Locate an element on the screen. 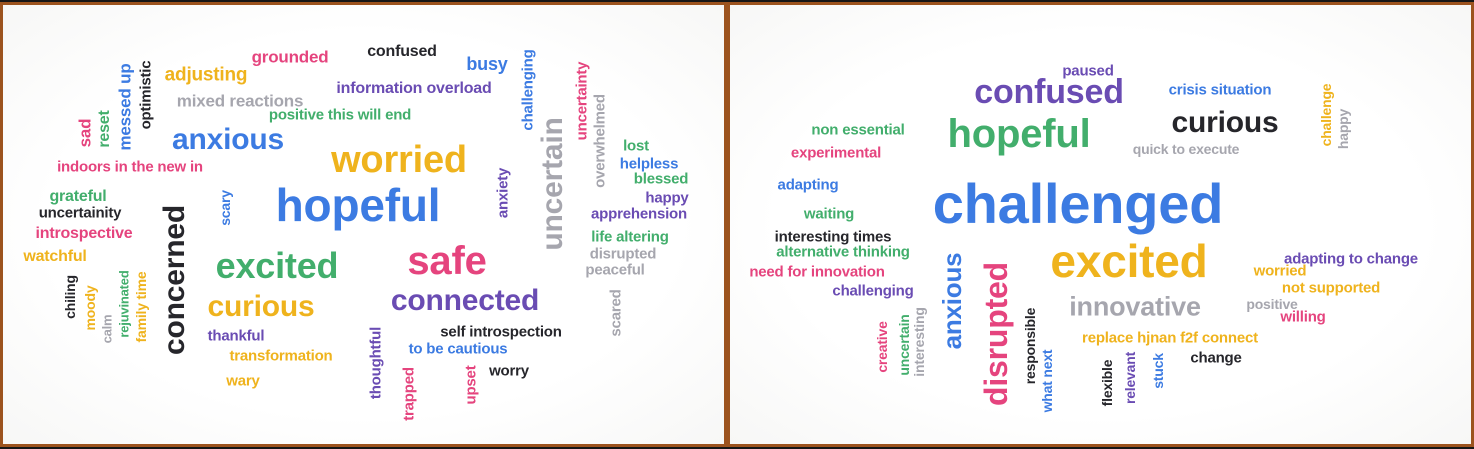  word-challenged: challenged is located at coordinates (1078, 203).